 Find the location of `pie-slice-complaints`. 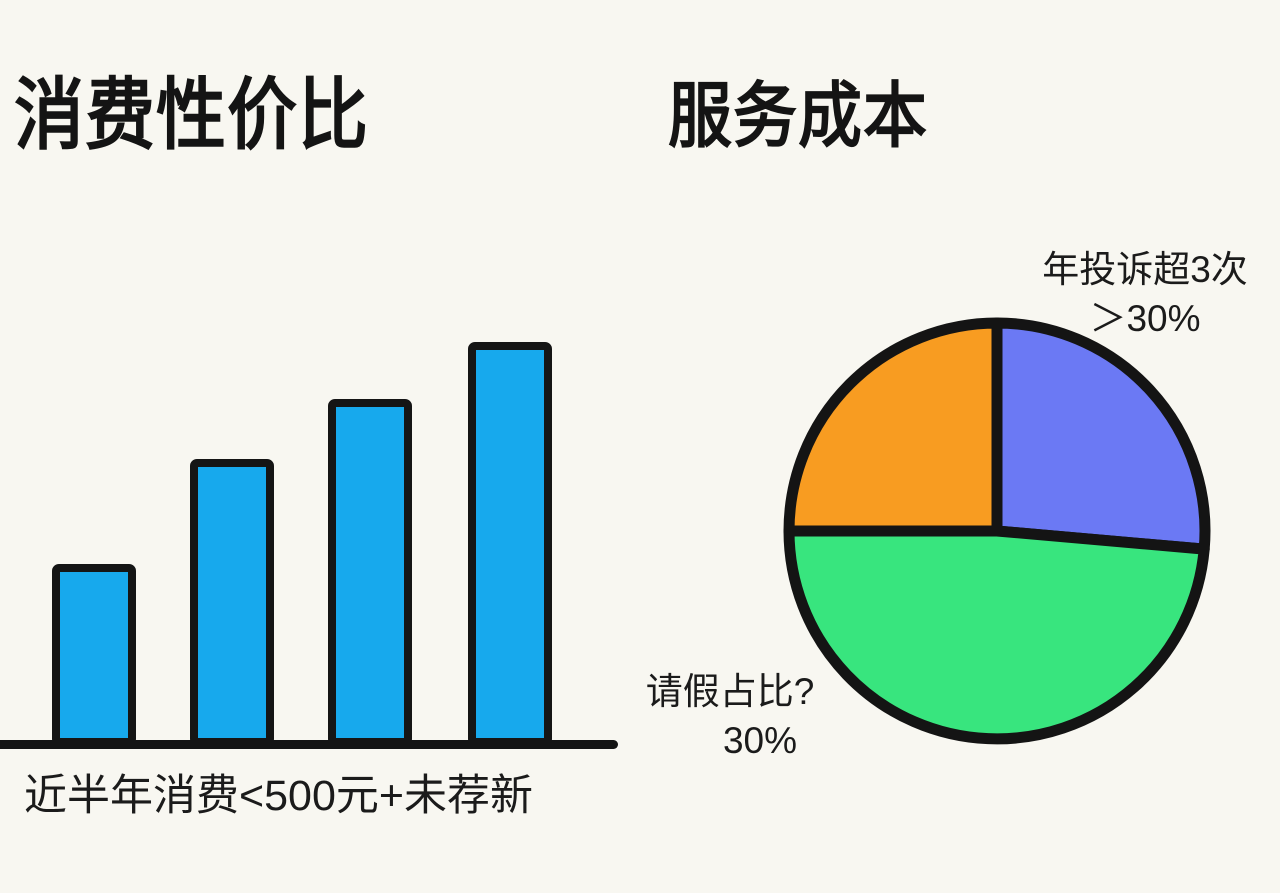

pie-slice-complaints is located at coordinates (1101, 436).